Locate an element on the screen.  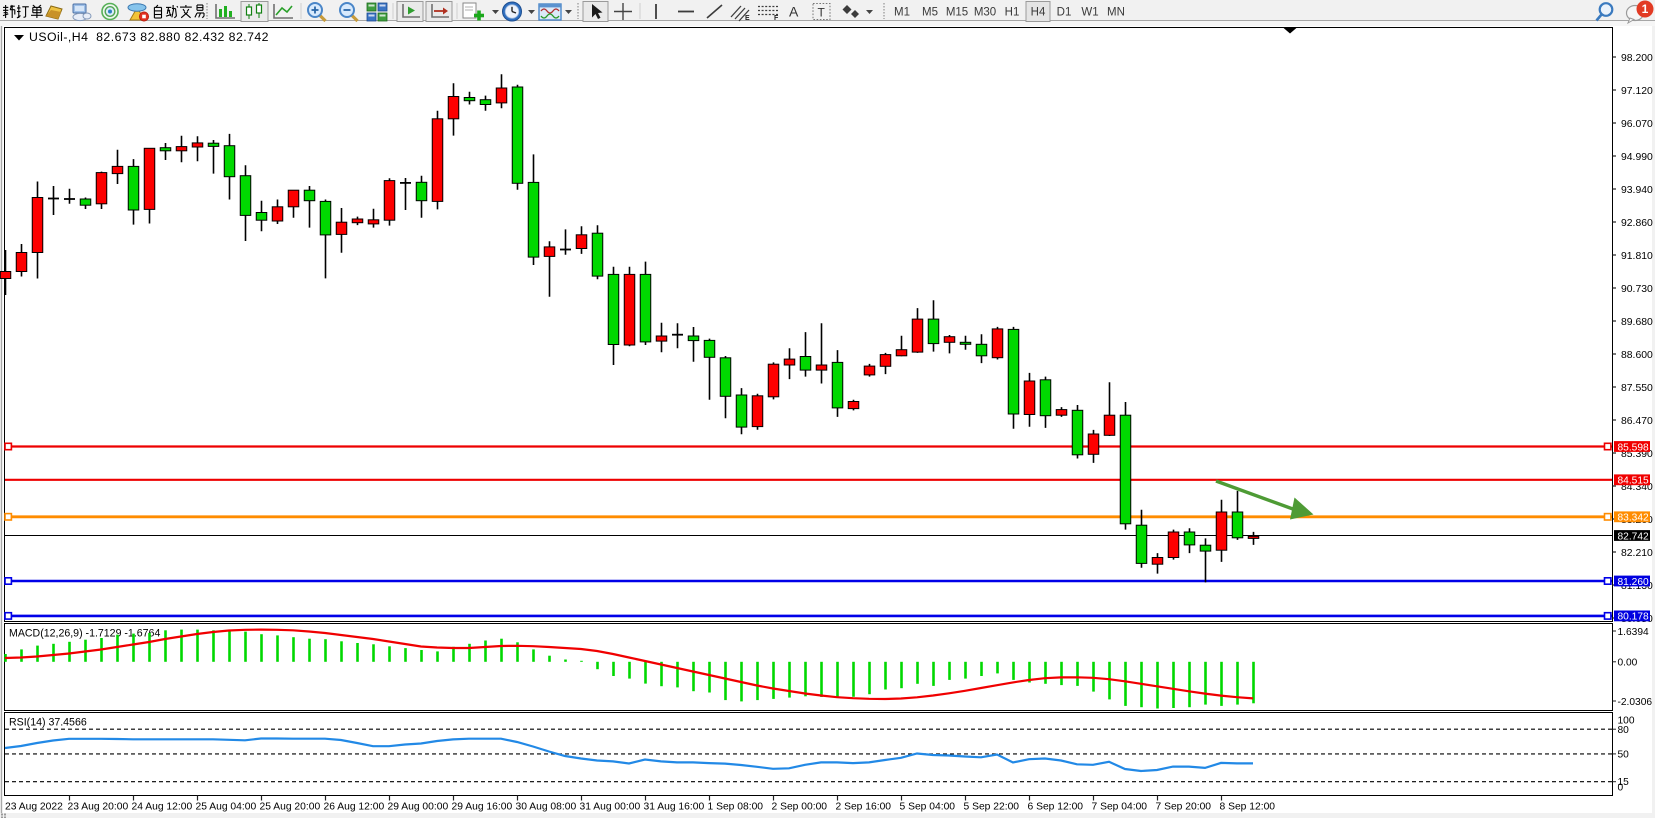
svg-text: 93.940 is located at coordinates (1637, 190).